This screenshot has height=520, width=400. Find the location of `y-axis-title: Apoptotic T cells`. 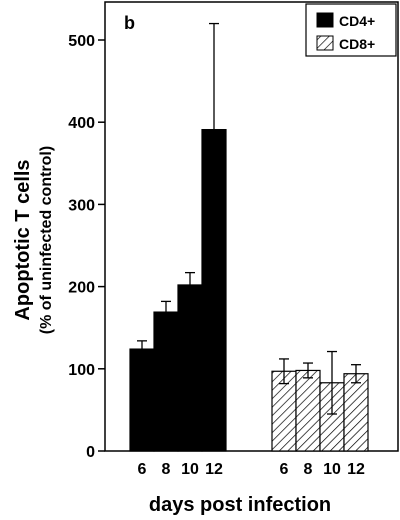

y-axis-title: Apoptotic T cells is located at coordinates (23, 239).